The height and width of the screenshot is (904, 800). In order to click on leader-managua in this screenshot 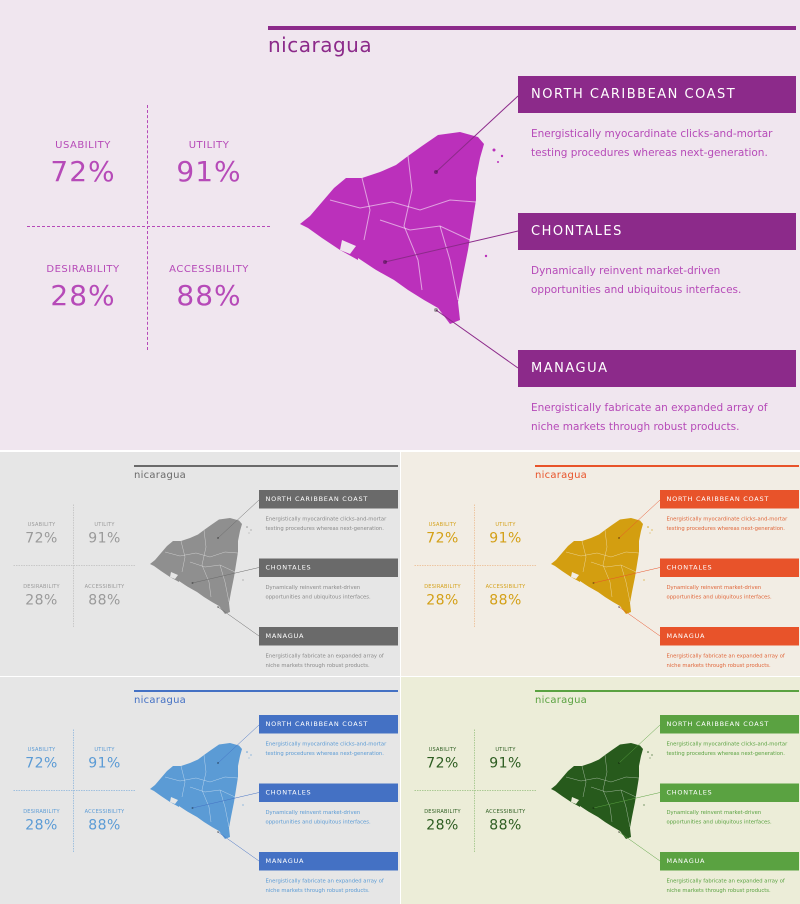, I will do `click(639, 621)`.